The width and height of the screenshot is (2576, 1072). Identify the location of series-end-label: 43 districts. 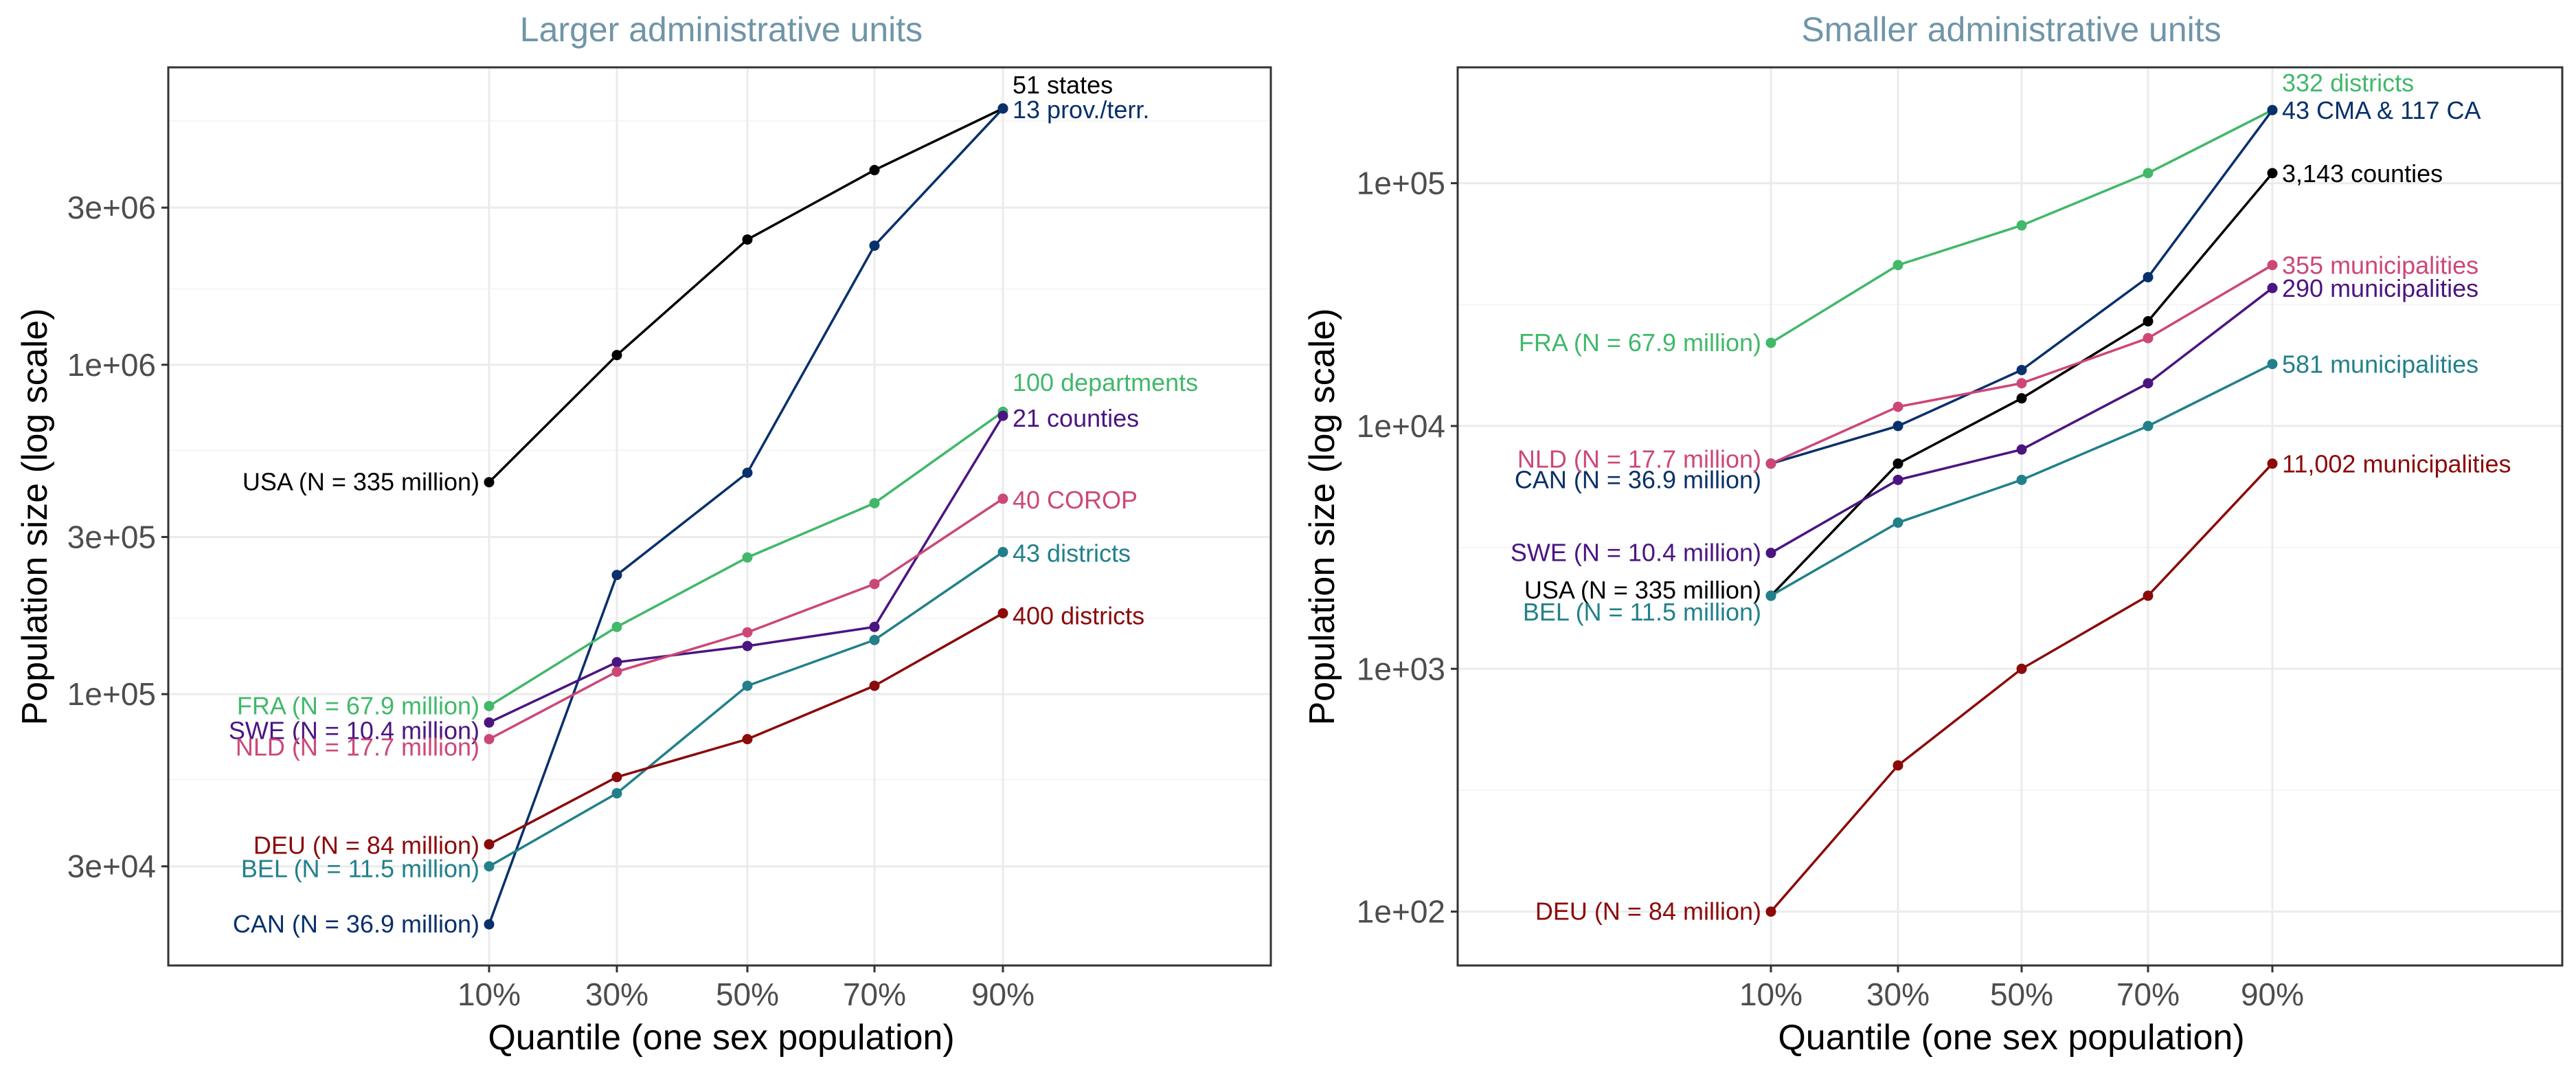
(1072, 553).